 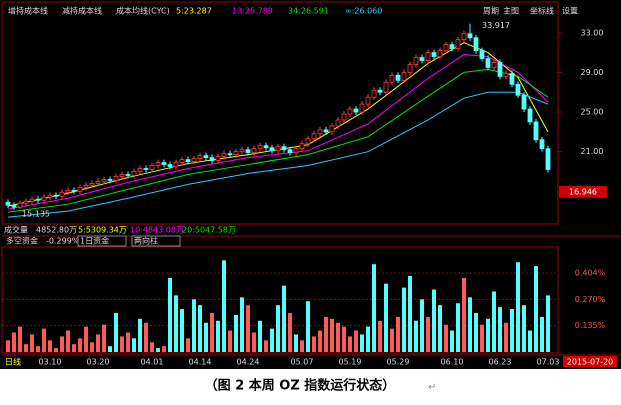 What do you see at coordinates (500, 362) in the screenshot?
I see `x-tick-label: 06.23` at bounding box center [500, 362].